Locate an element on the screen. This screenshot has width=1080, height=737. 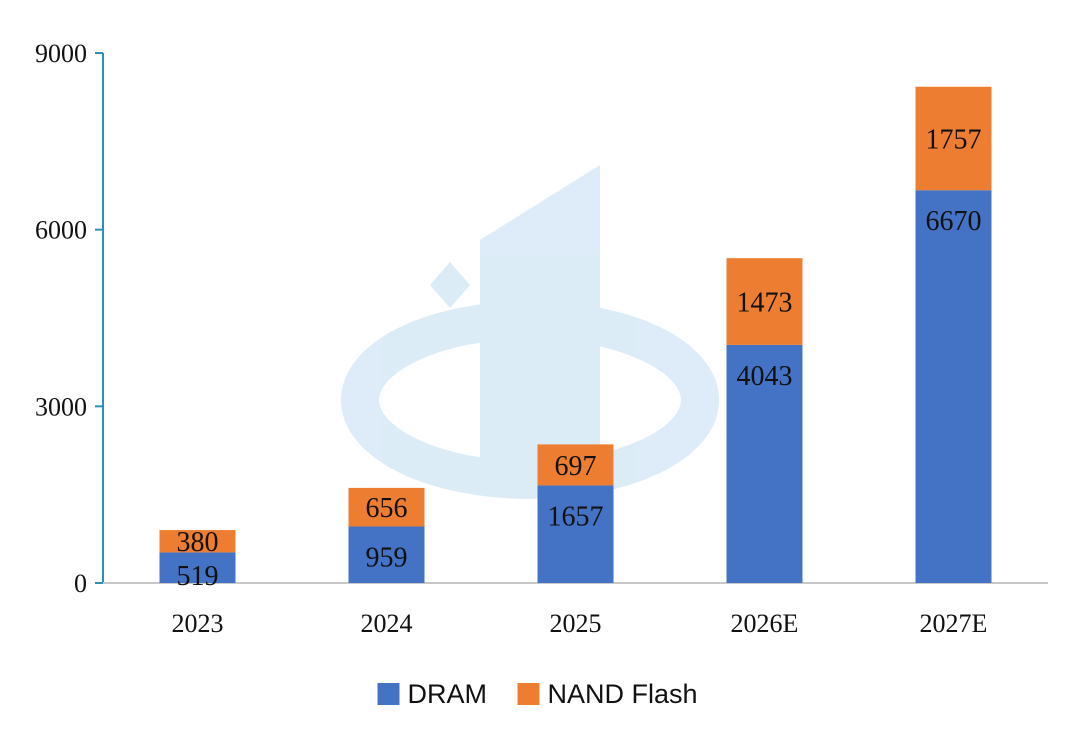
bar-nand-flash-2027e is located at coordinates (953, 138).